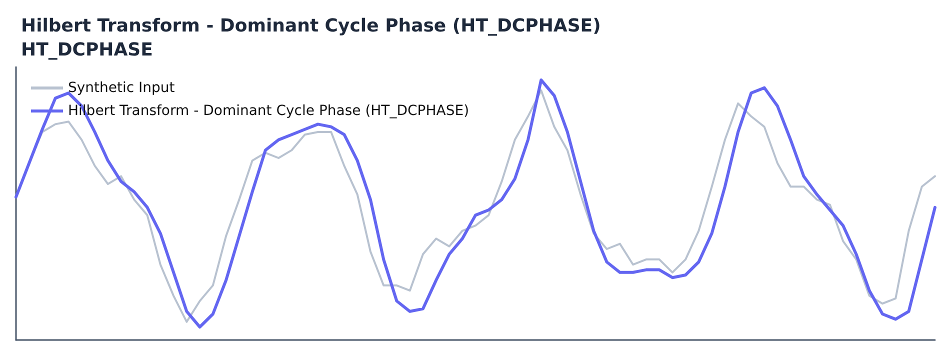 This screenshot has width=951, height=357. Describe the element at coordinates (122, 88) in the screenshot. I see `legend-label: Synthetic Input` at that location.